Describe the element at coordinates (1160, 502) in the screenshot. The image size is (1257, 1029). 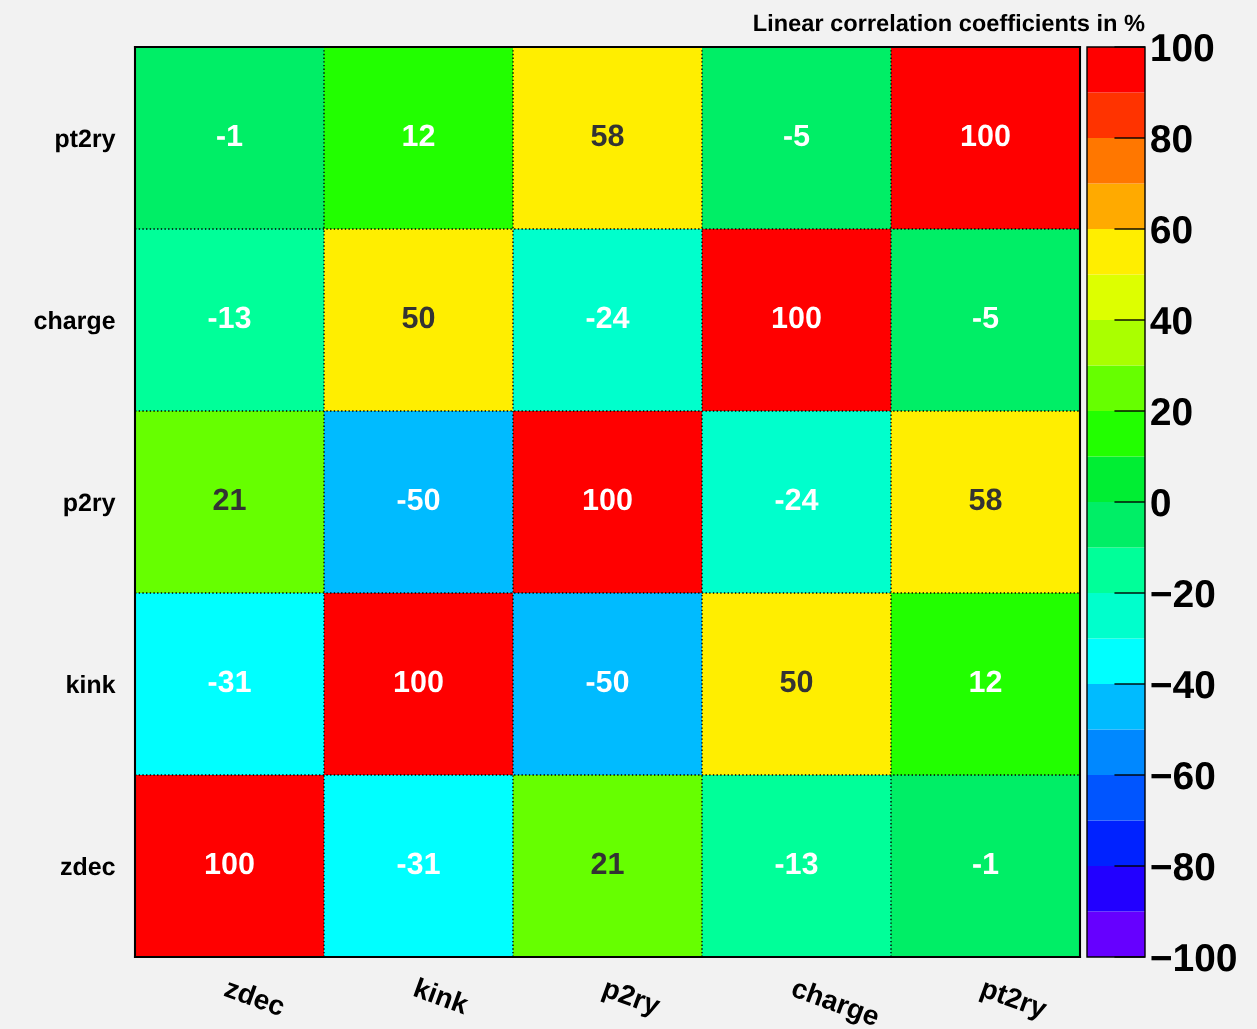
I see `color-bar-label: 0` at that location.